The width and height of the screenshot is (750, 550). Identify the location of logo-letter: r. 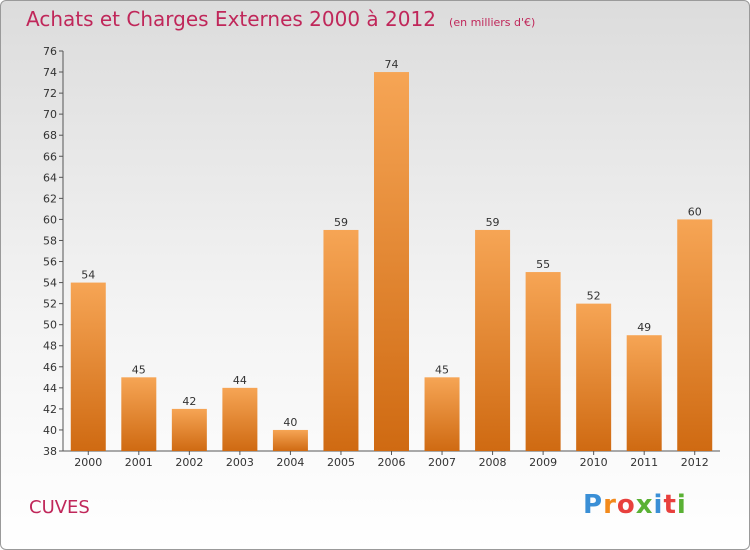
(610, 505).